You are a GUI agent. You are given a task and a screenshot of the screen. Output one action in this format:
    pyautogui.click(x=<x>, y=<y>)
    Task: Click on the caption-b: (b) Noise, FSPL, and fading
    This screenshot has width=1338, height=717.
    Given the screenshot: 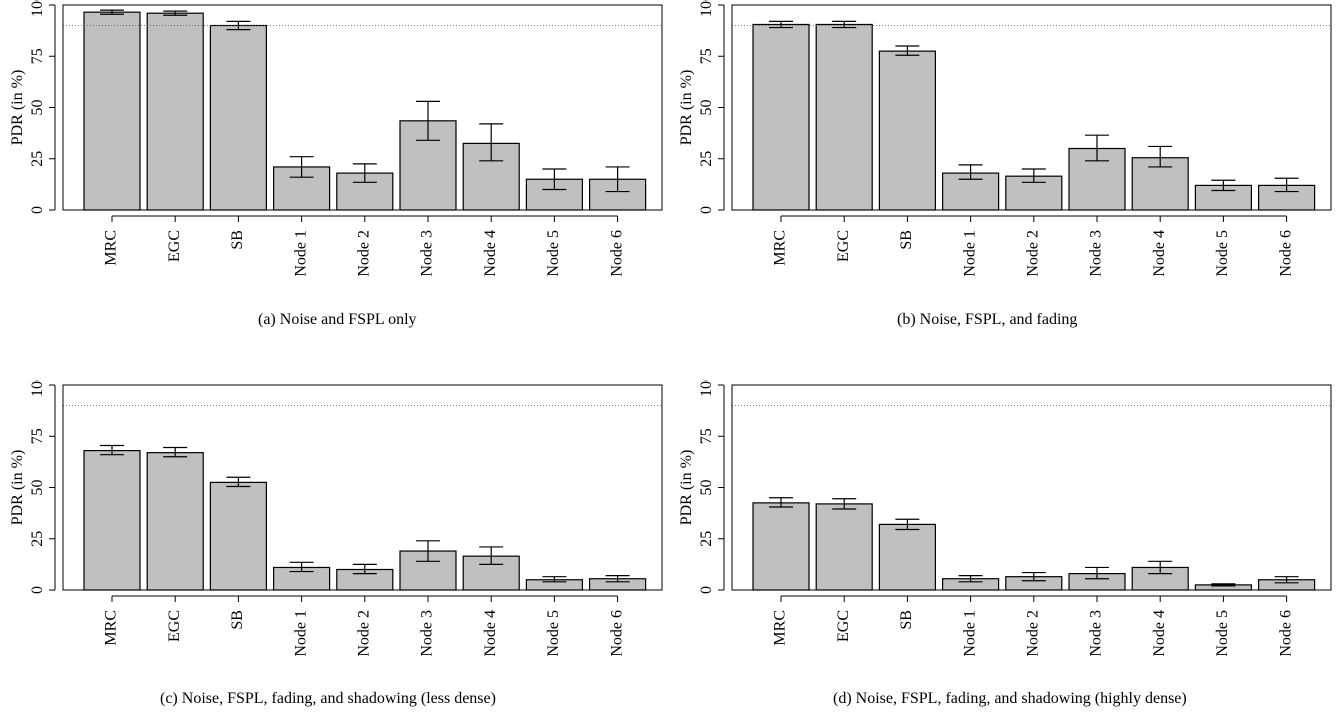 What is the action you would take?
    pyautogui.click(x=987, y=319)
    